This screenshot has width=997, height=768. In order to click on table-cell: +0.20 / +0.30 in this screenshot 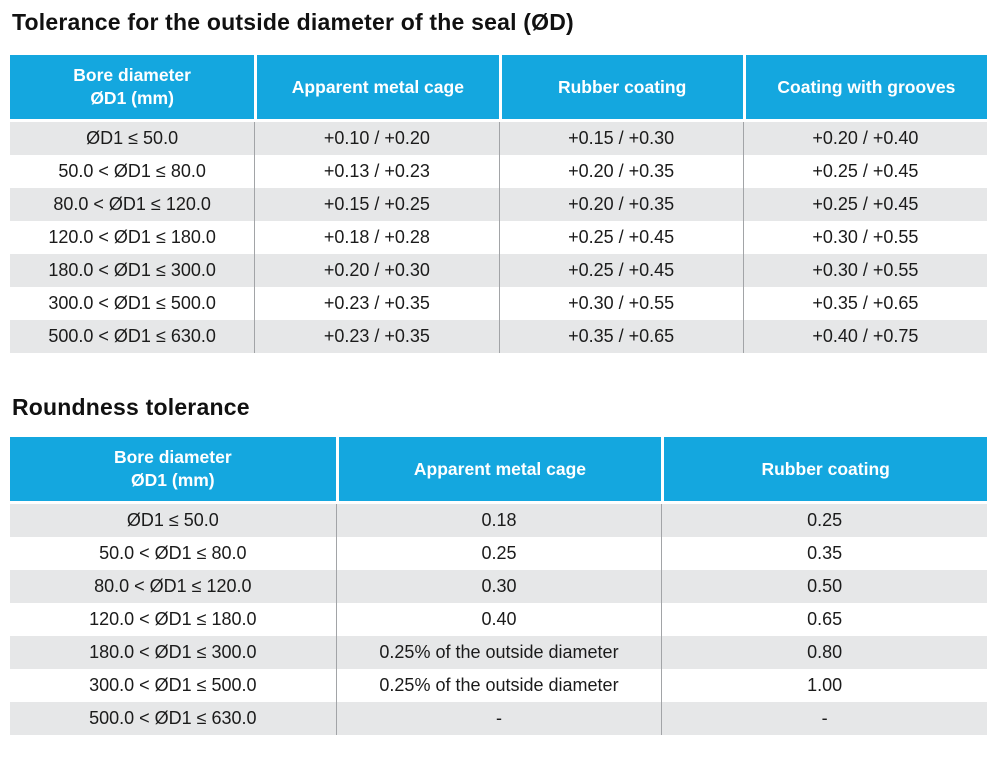, I will do `click(376, 270)`.